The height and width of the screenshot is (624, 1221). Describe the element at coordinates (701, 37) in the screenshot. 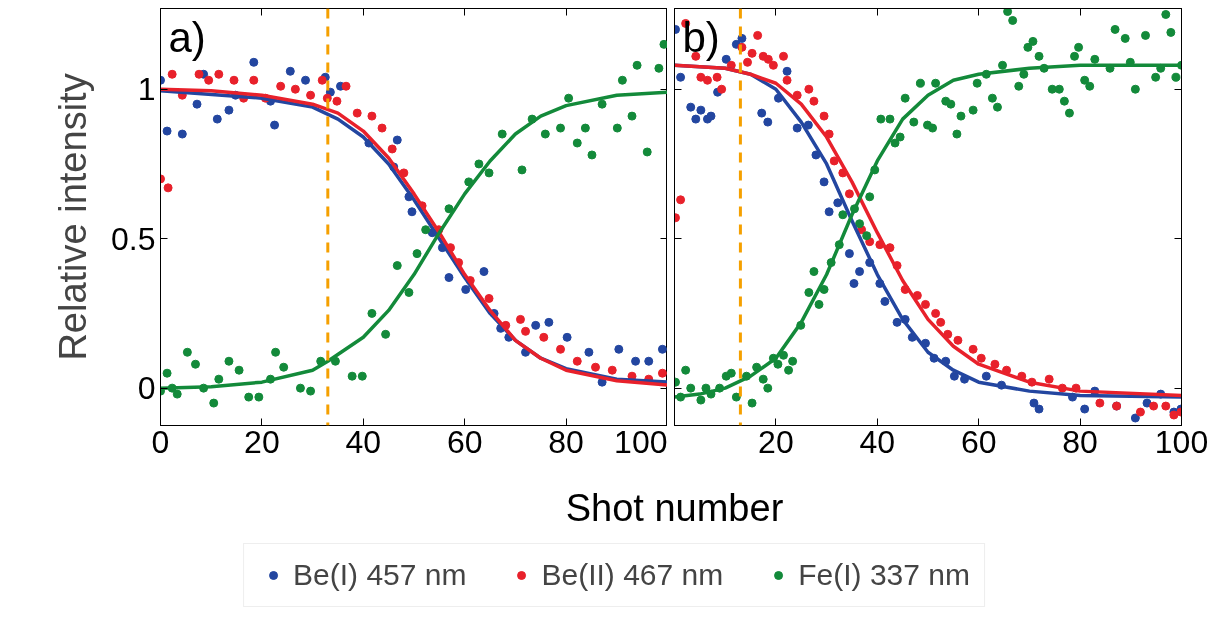

I see `chart-title: b)` at that location.